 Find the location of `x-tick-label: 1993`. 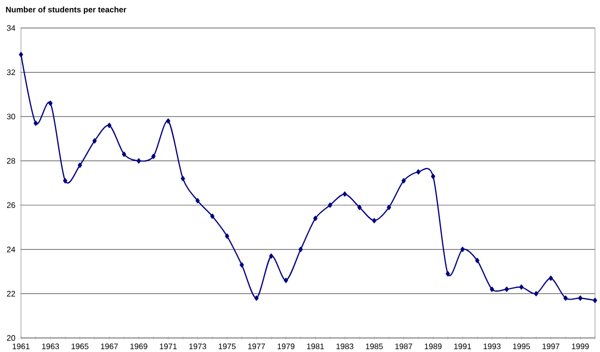

x-tick-label: 1993 is located at coordinates (492, 347).